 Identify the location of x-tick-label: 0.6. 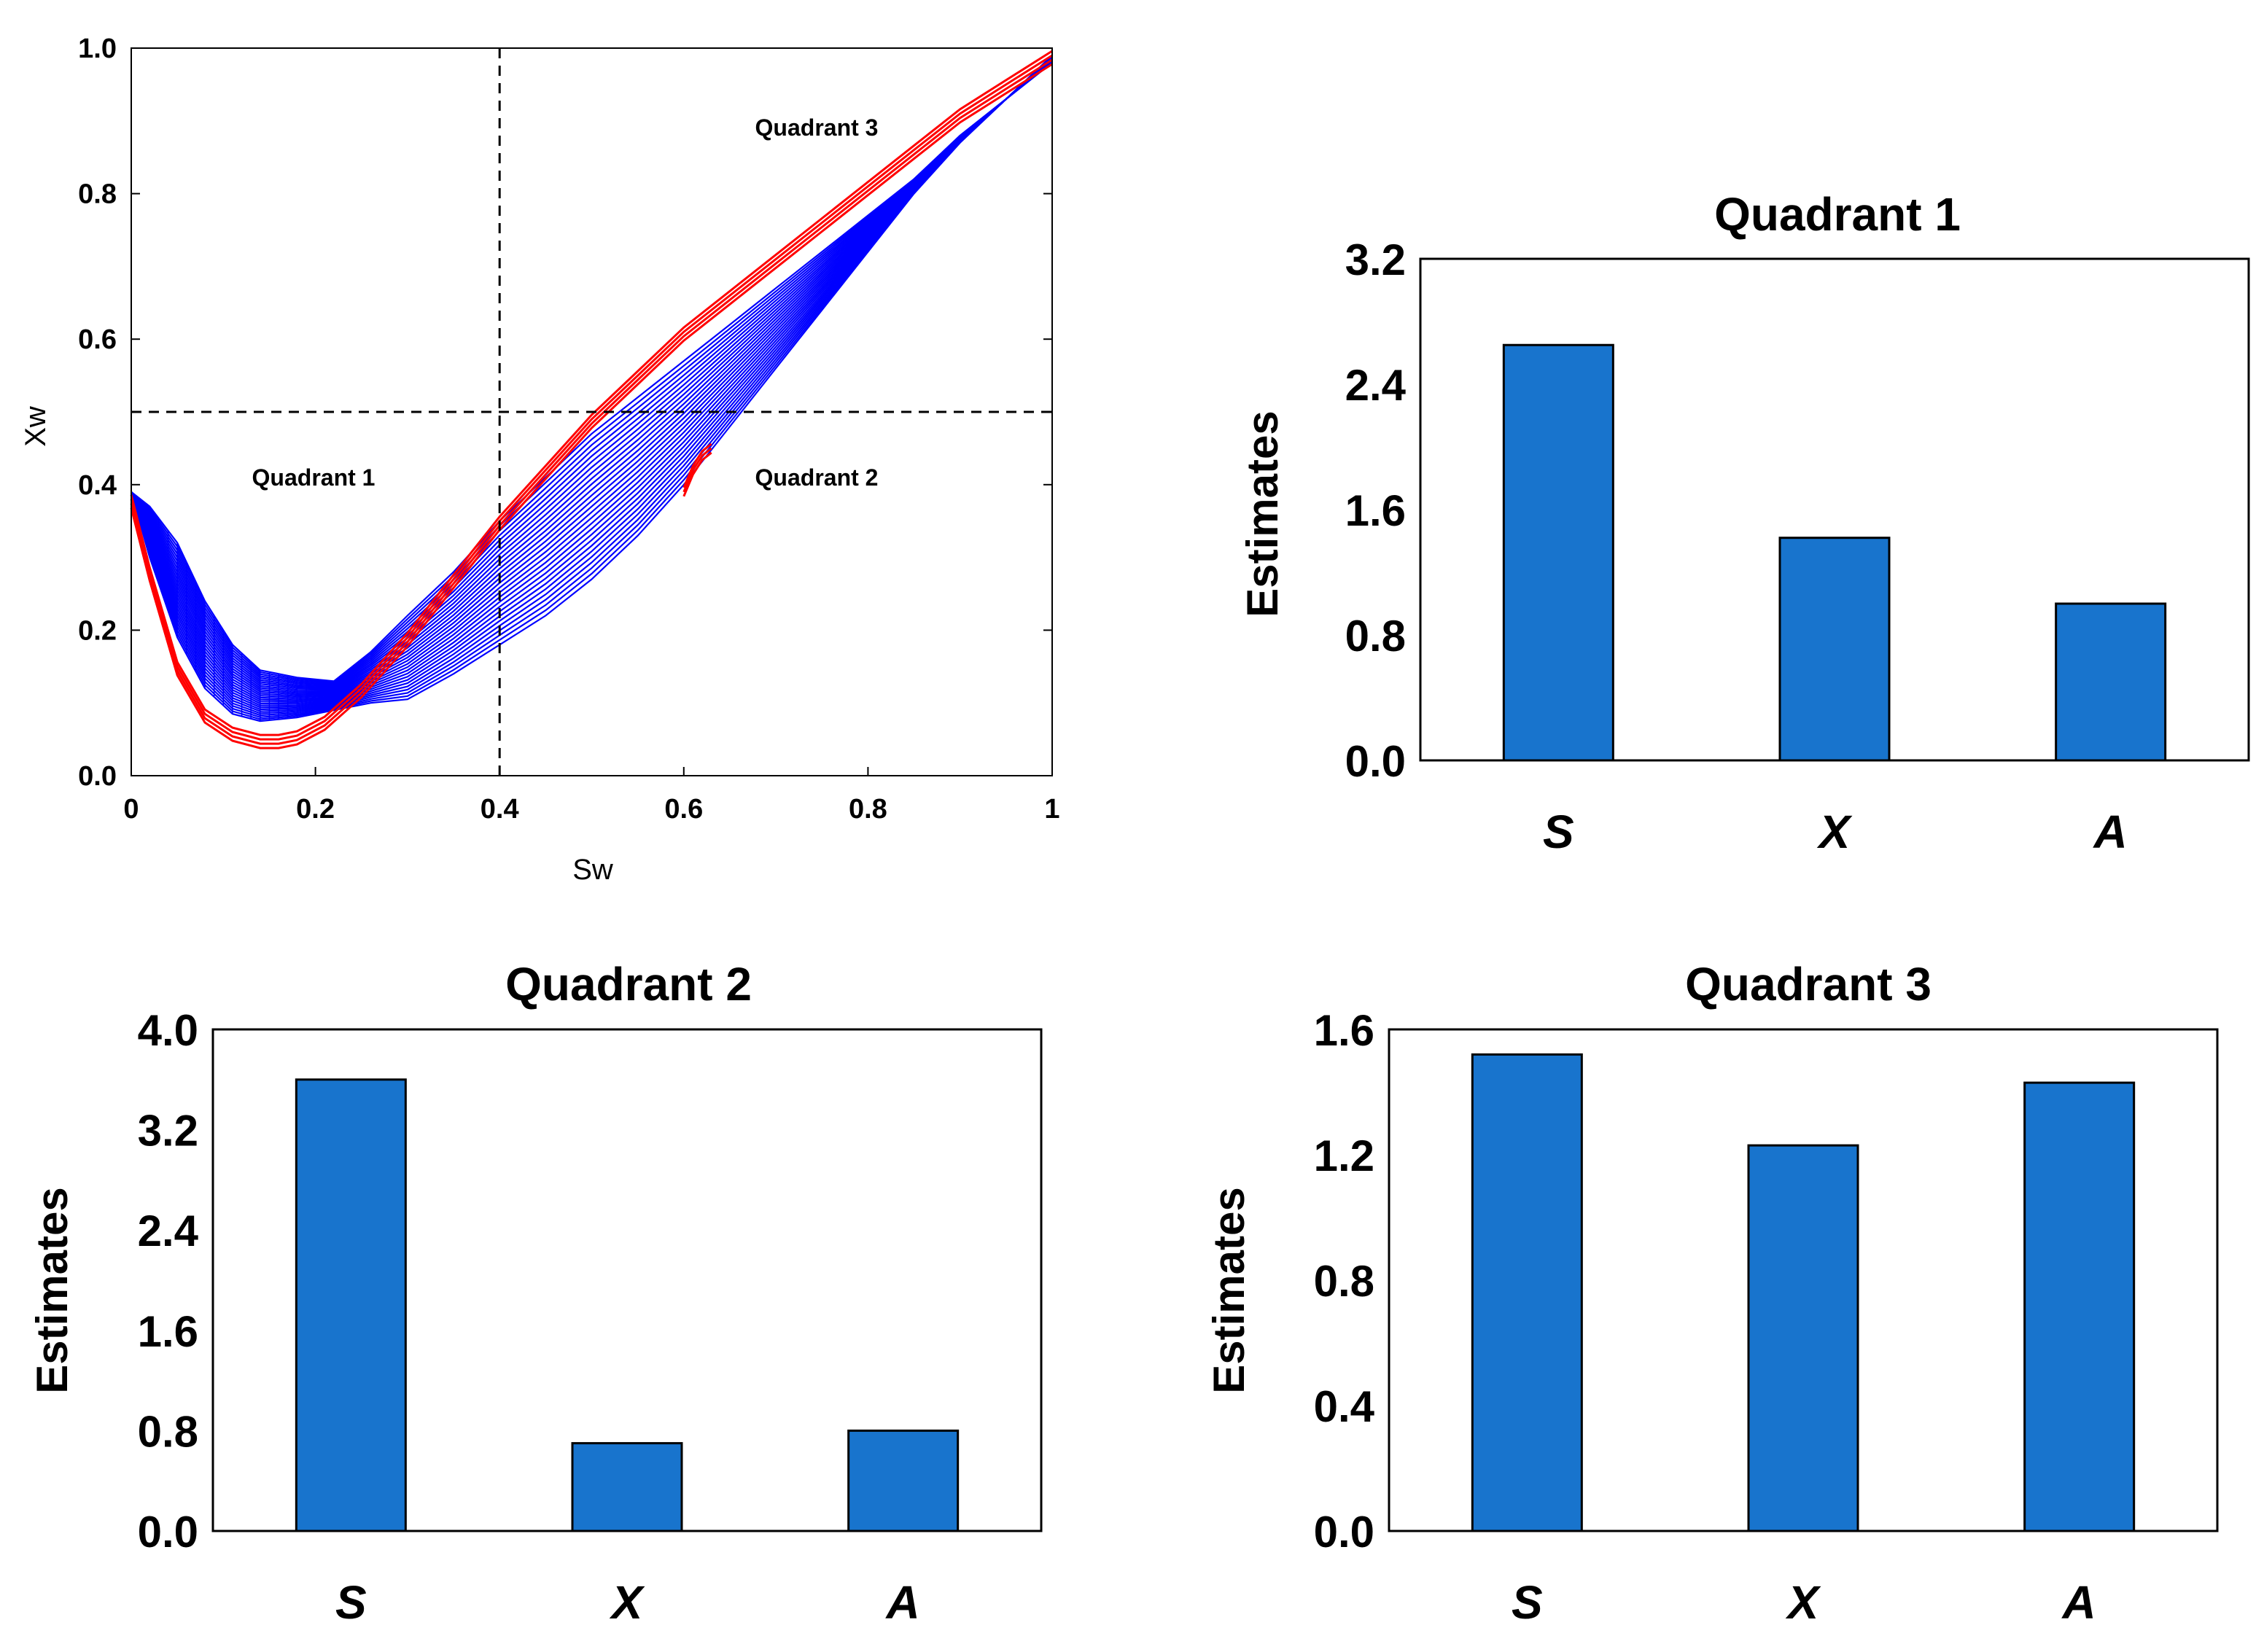
(683, 809).